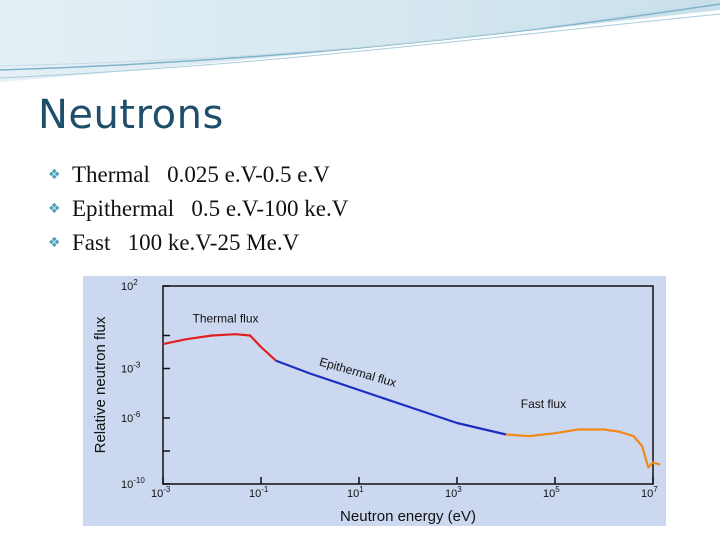 The width and height of the screenshot is (720, 540). What do you see at coordinates (131, 417) in the screenshot?
I see `y-tick-label: 10⁻⁶` at bounding box center [131, 417].